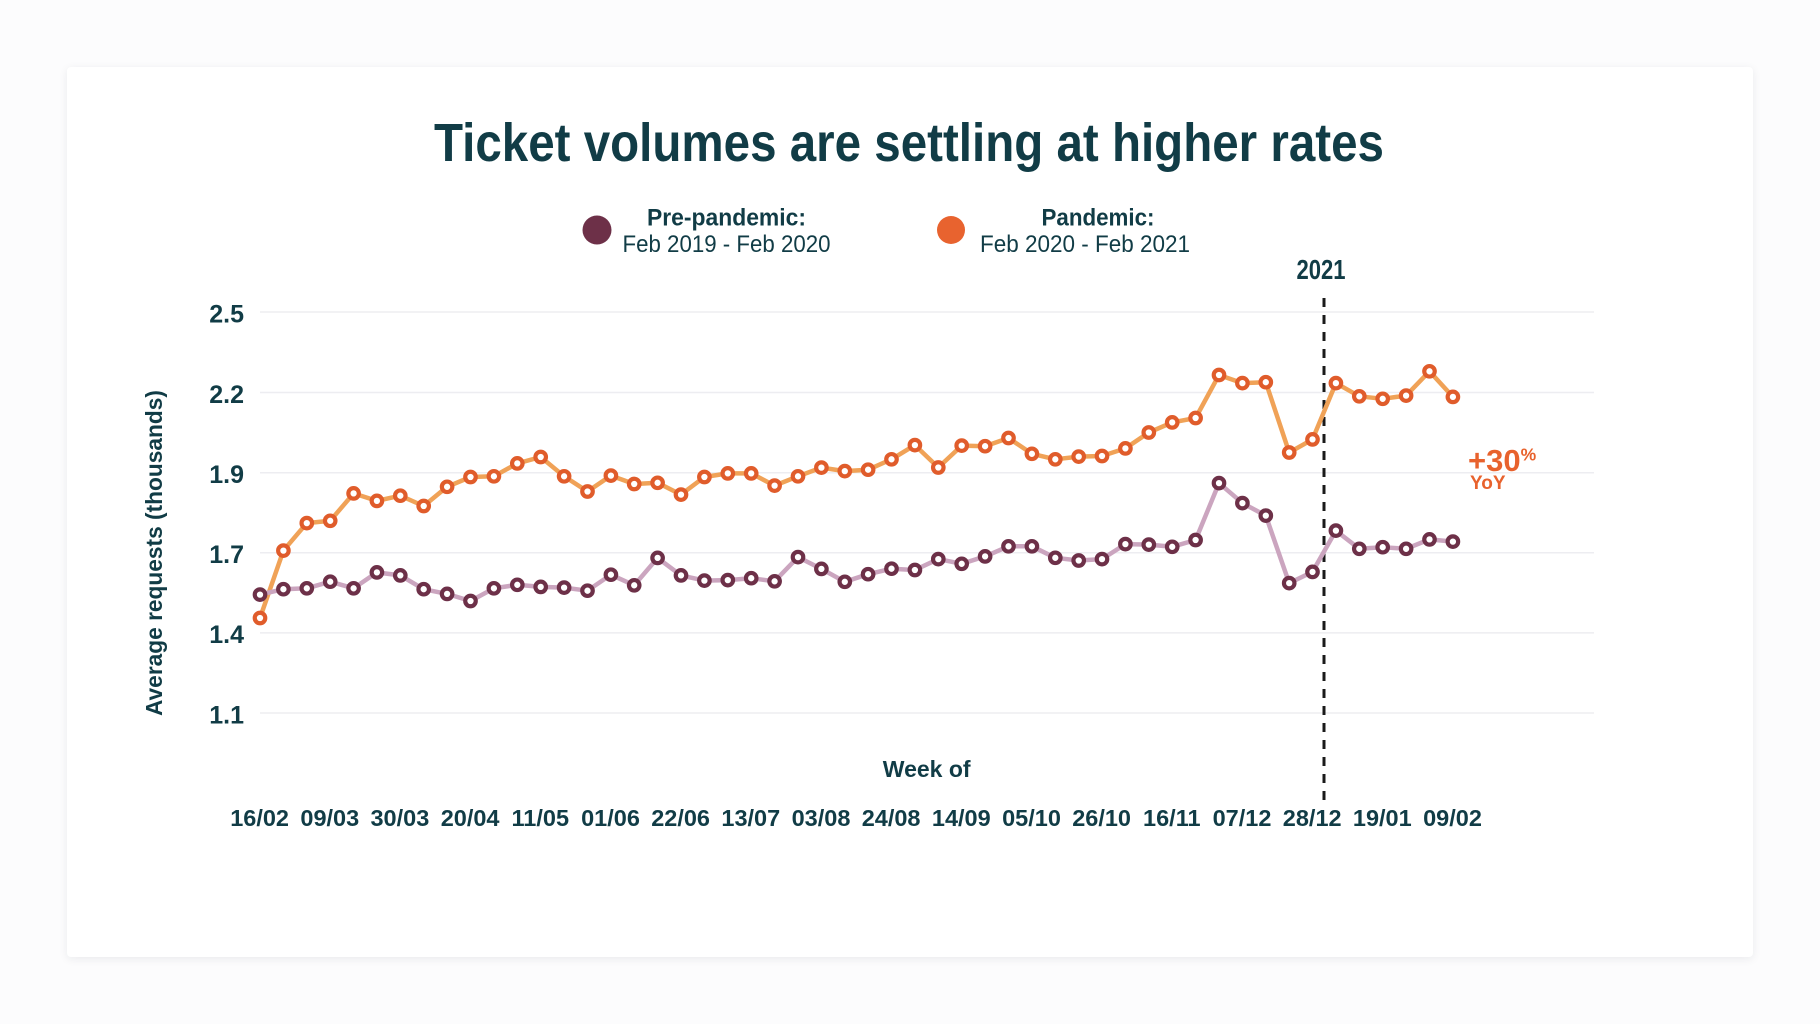 This screenshot has height=1024, width=1820. What do you see at coordinates (1242, 818) in the screenshot?
I see `svg-text: 07/12` at bounding box center [1242, 818].